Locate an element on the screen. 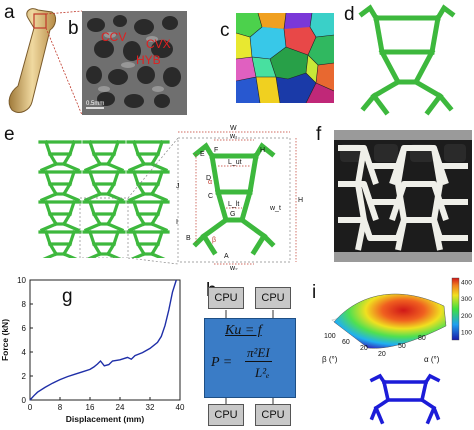  x-tick-label: 40 is located at coordinates (180, 407).